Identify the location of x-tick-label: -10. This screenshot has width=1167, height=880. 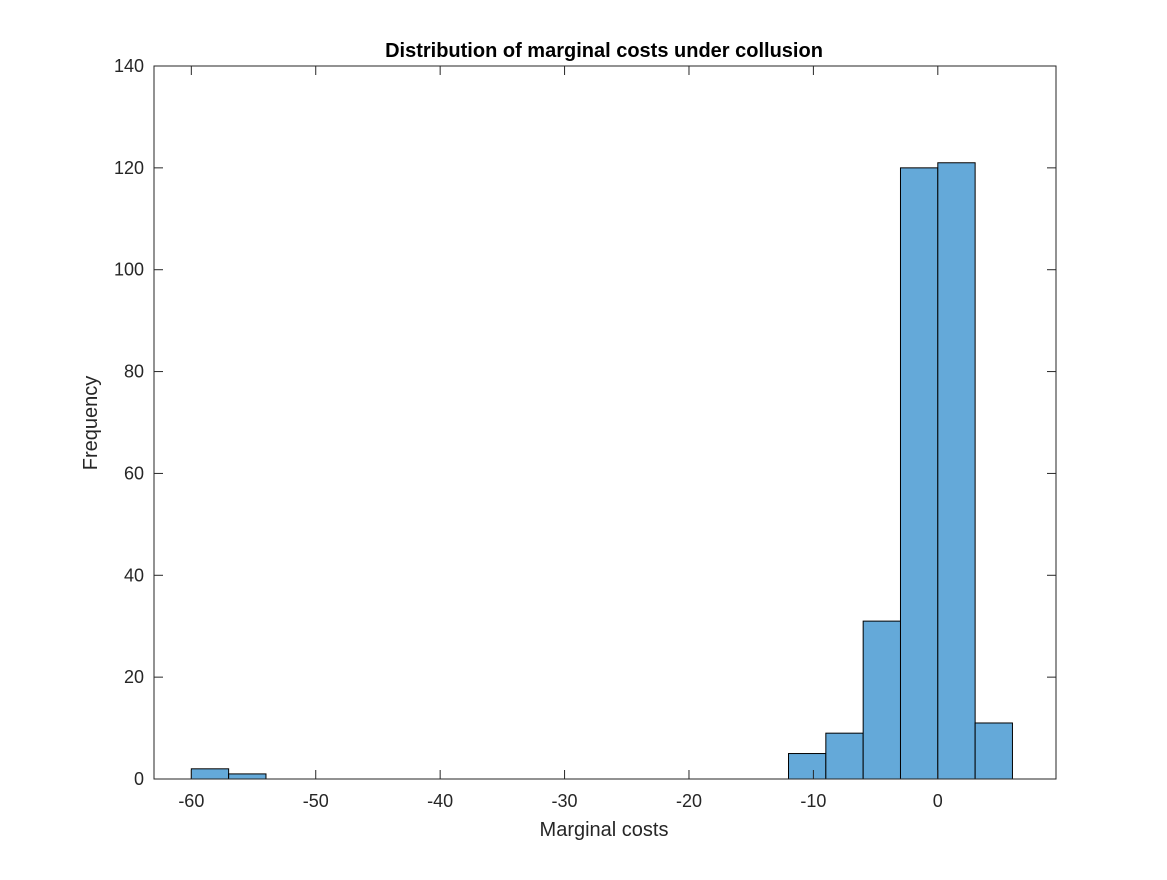
(813, 801).